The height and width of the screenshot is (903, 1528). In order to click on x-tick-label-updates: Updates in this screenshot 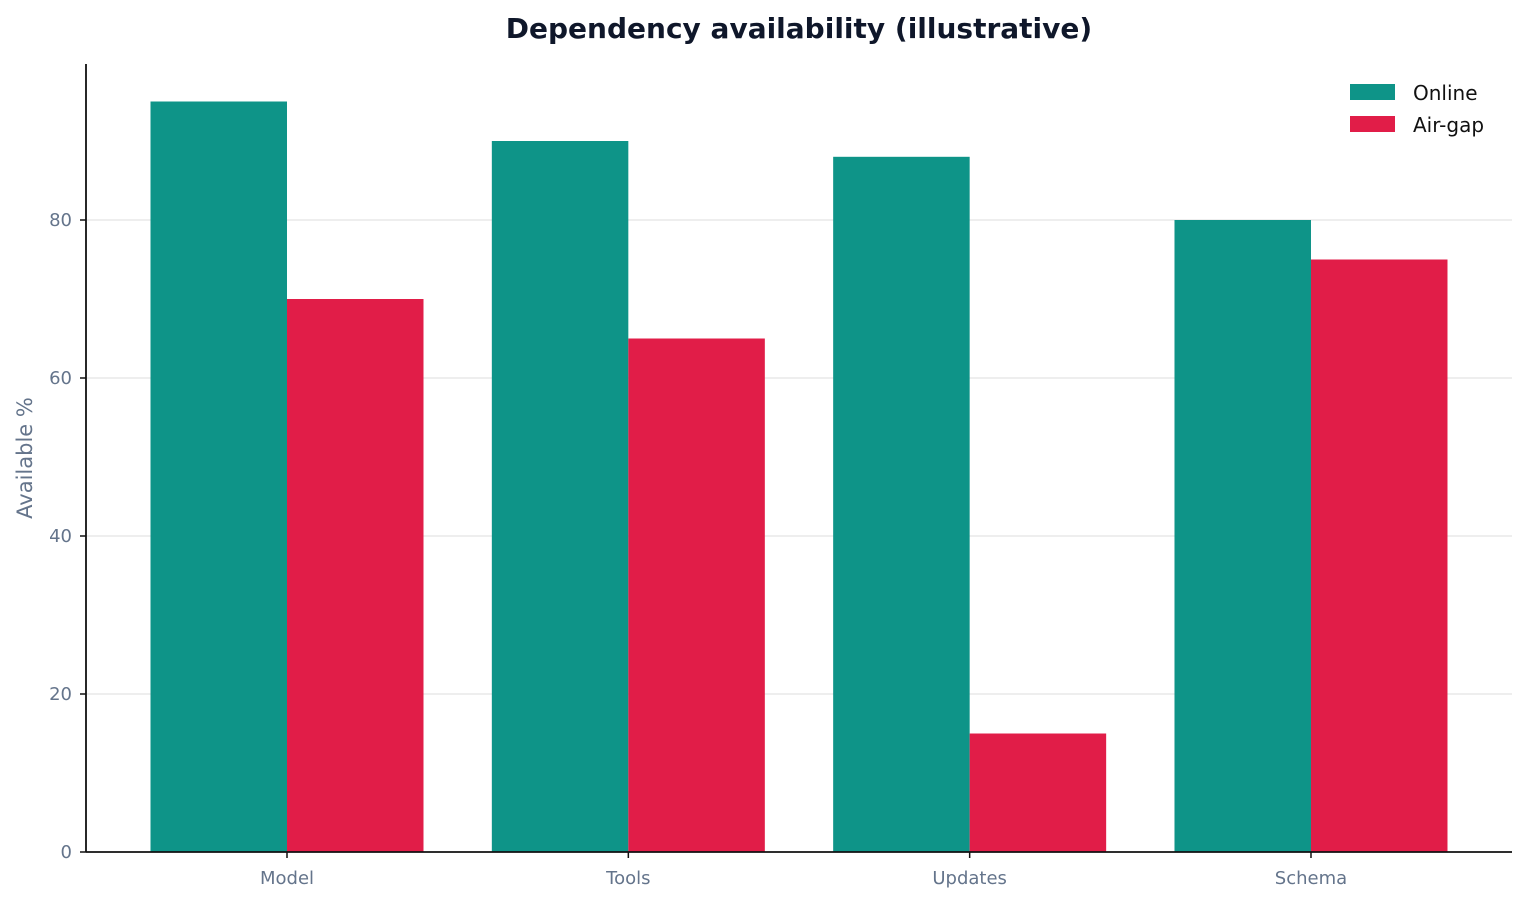, I will do `click(969, 878)`.